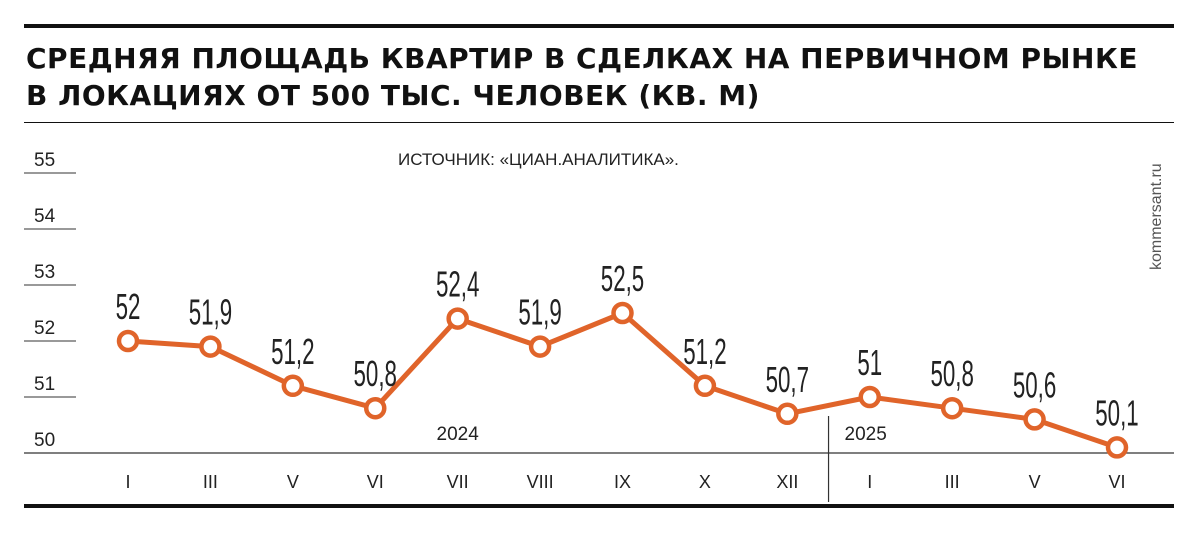 This screenshot has height=536, width=1200. Describe the element at coordinates (787, 482) in the screenshot. I see `x-tick-label: XII` at that location.